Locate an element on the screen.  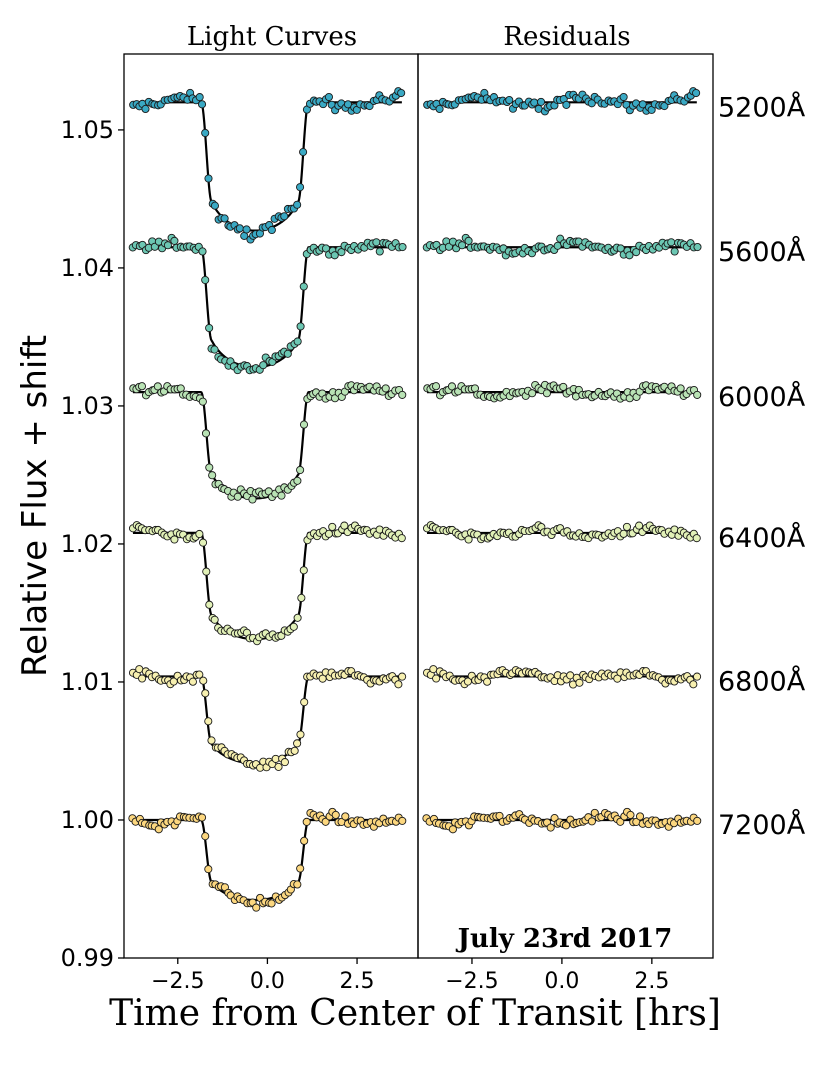
left-panel-title: Light Curves is located at coordinates (272, 37).